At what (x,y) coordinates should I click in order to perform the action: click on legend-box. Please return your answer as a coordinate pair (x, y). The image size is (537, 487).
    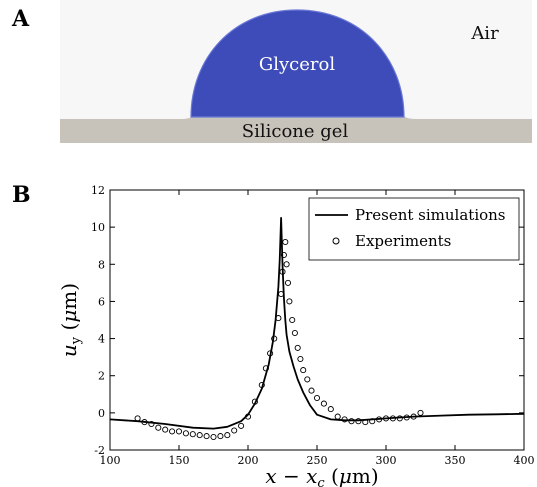
    Looking at the image, I should click on (414, 229).